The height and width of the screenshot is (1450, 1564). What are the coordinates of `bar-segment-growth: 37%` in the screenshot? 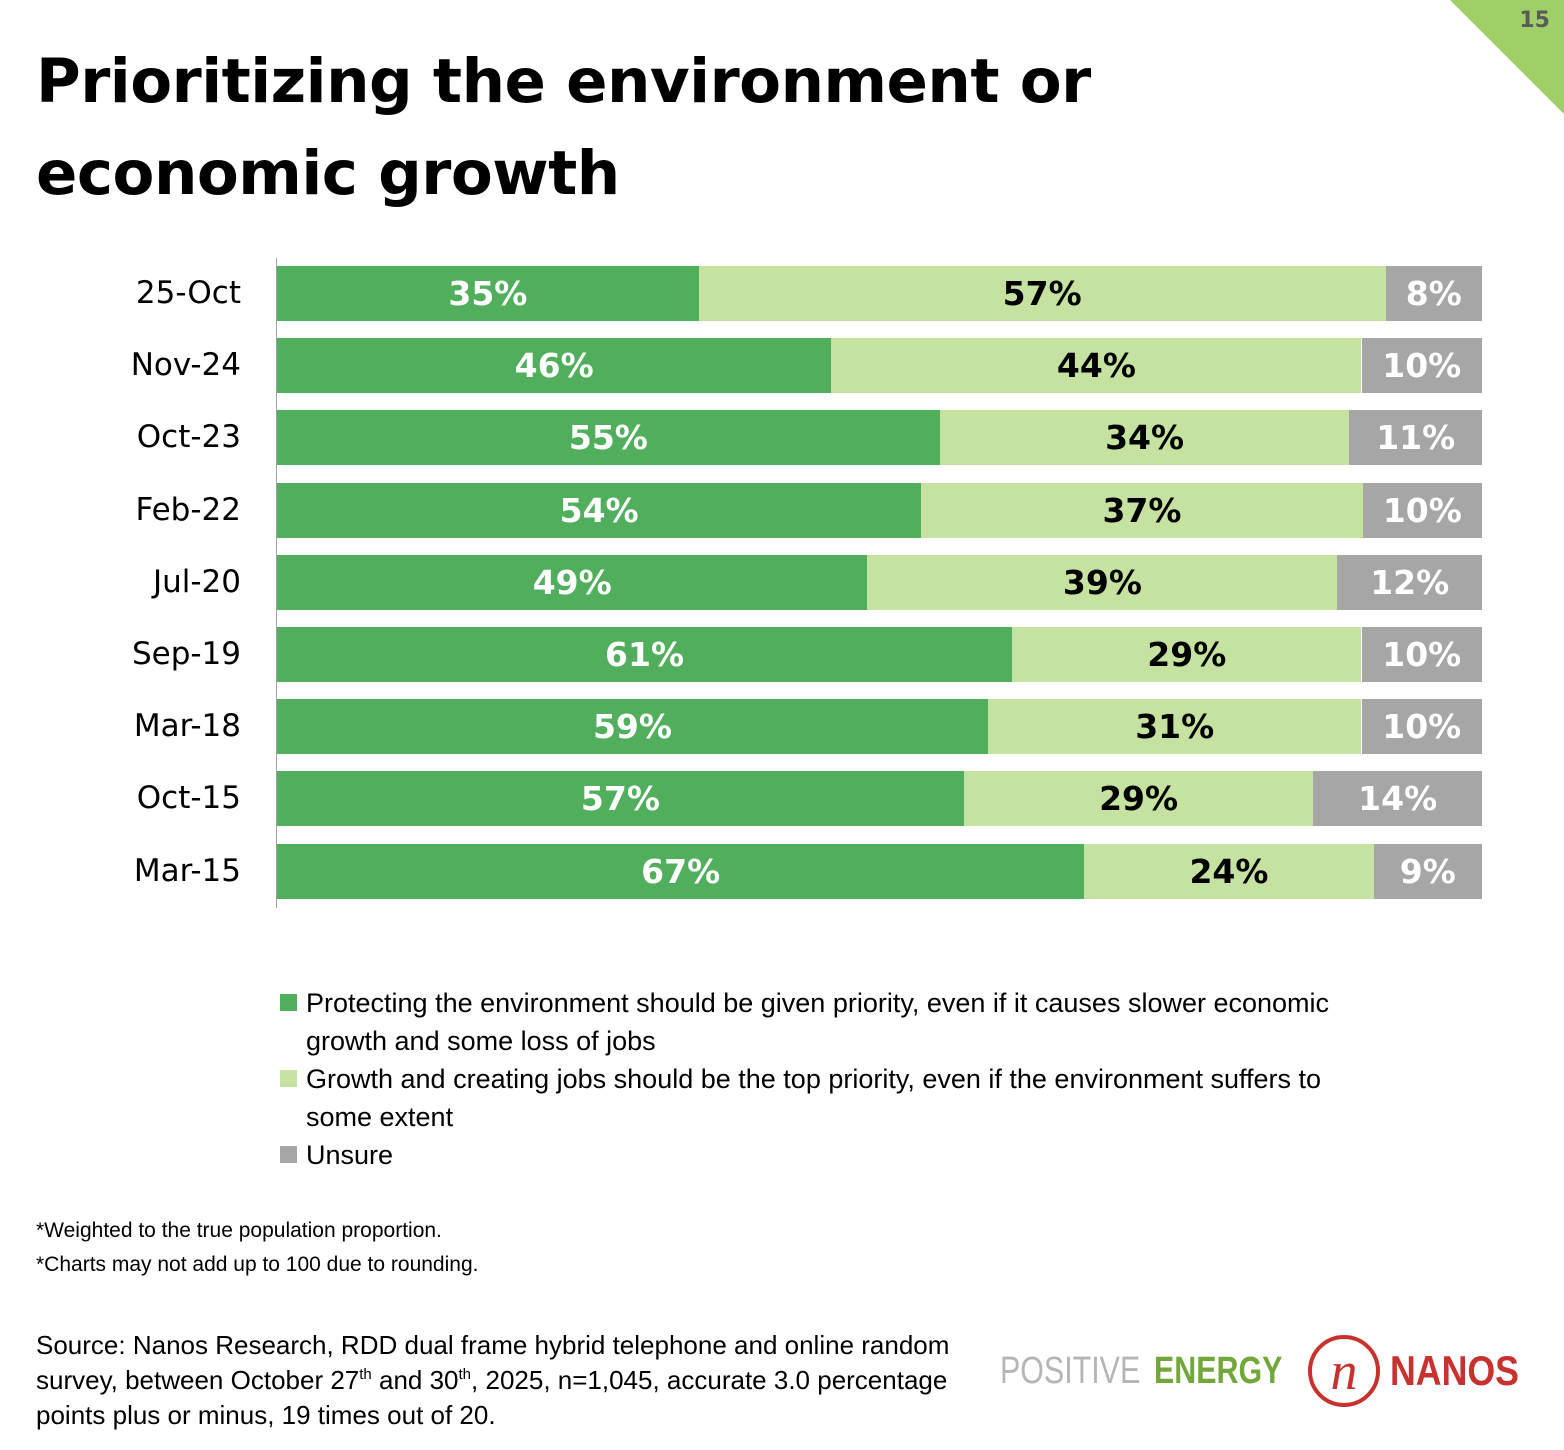 It's located at (1142, 510).